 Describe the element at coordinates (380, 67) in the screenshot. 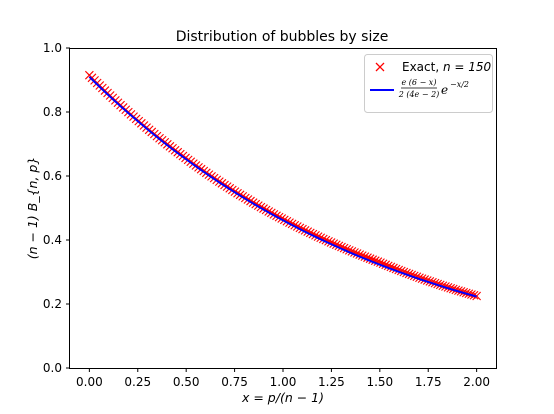

I see `legend-exact-marker` at that location.